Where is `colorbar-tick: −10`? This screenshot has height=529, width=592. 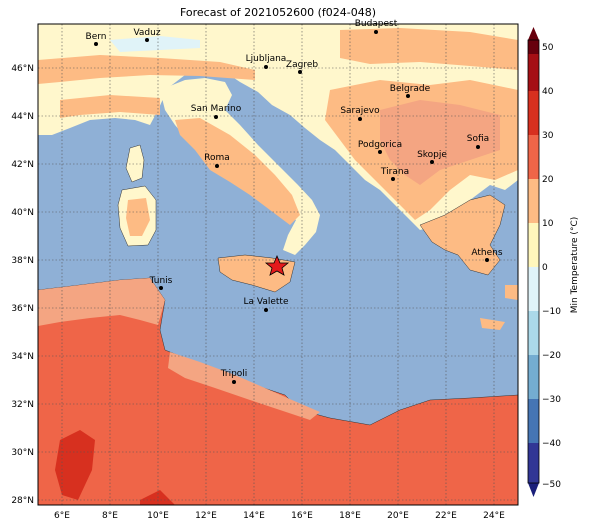
colorbar-tick: −10 is located at coordinates (551, 312).